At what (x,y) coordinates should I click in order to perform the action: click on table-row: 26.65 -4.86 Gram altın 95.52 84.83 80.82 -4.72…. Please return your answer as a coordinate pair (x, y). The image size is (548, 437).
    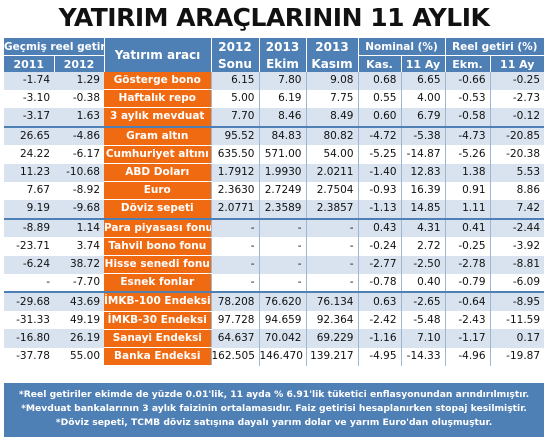
    Looking at the image, I should click on (274, 136).